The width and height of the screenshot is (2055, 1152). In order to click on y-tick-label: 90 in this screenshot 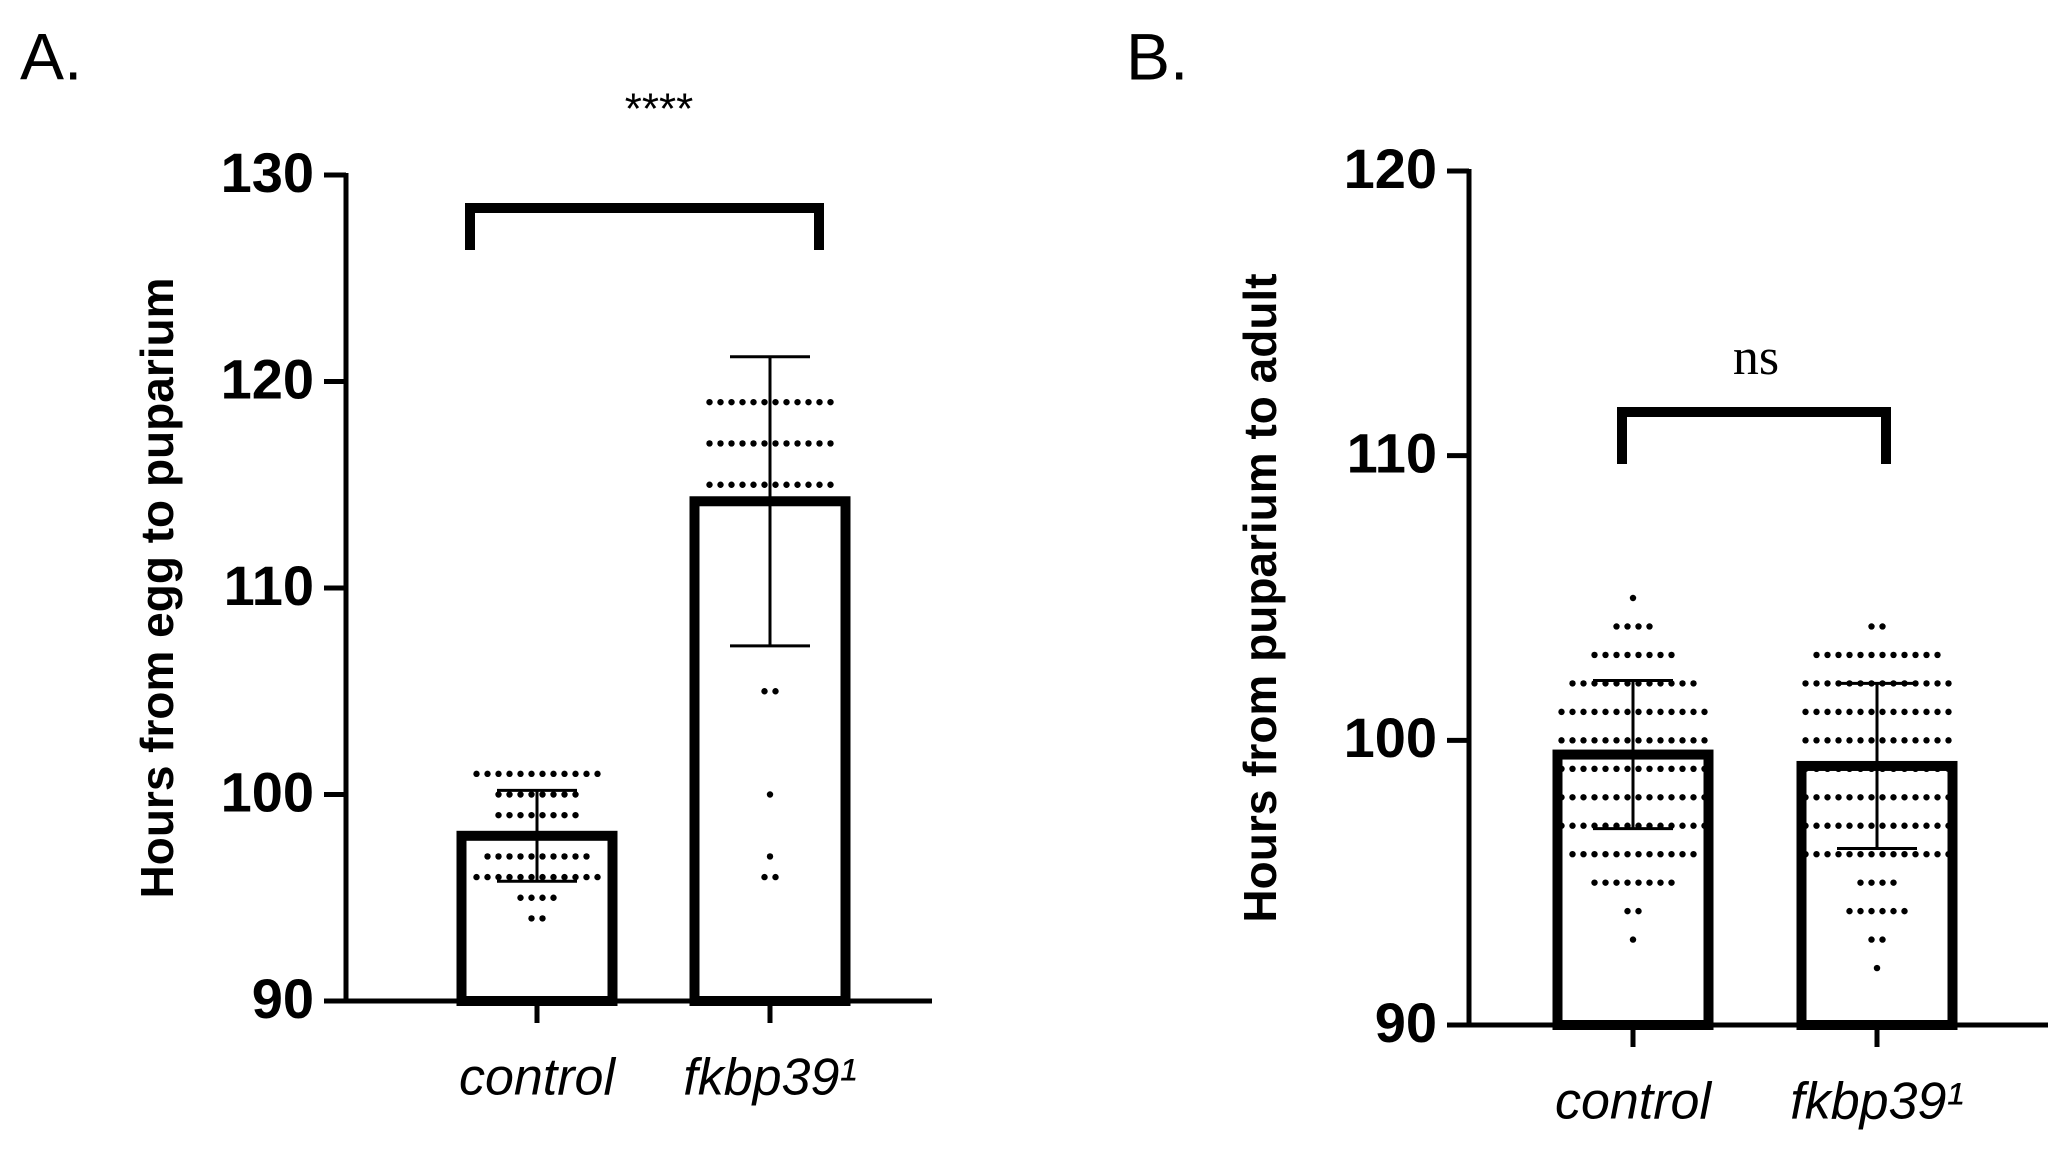, I will do `click(283, 998)`.